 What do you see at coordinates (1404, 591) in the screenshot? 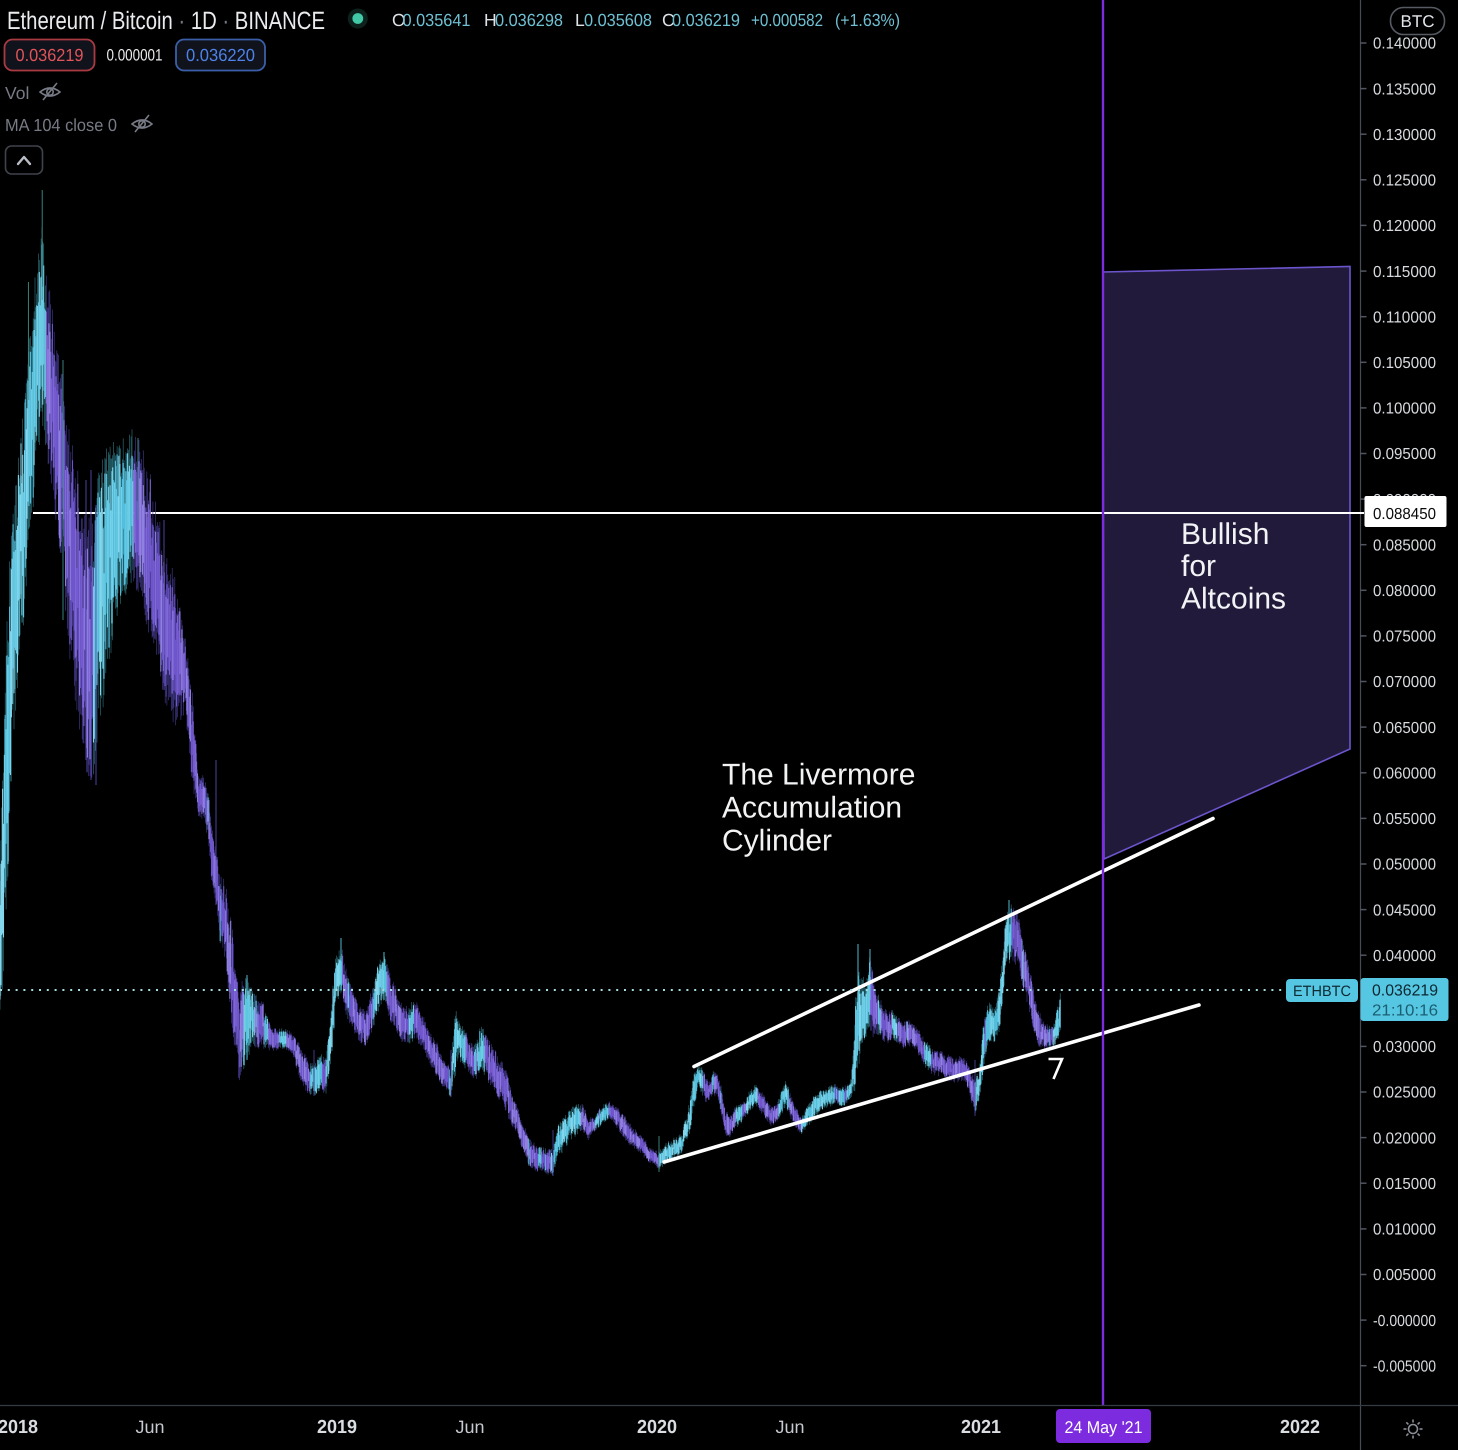
I see `svg-text: 0.080000` at bounding box center [1404, 591].